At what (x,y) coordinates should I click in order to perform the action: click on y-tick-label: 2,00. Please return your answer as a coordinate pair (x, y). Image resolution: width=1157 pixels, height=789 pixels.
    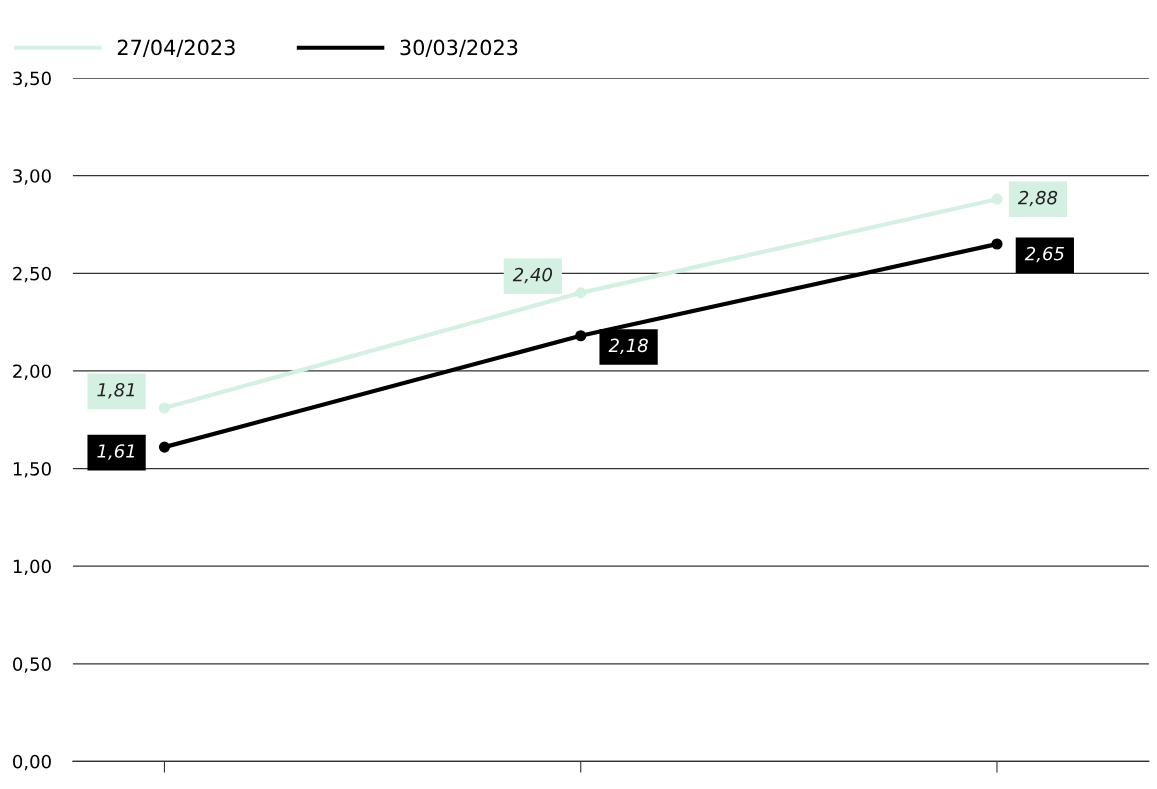
    Looking at the image, I should click on (32, 372).